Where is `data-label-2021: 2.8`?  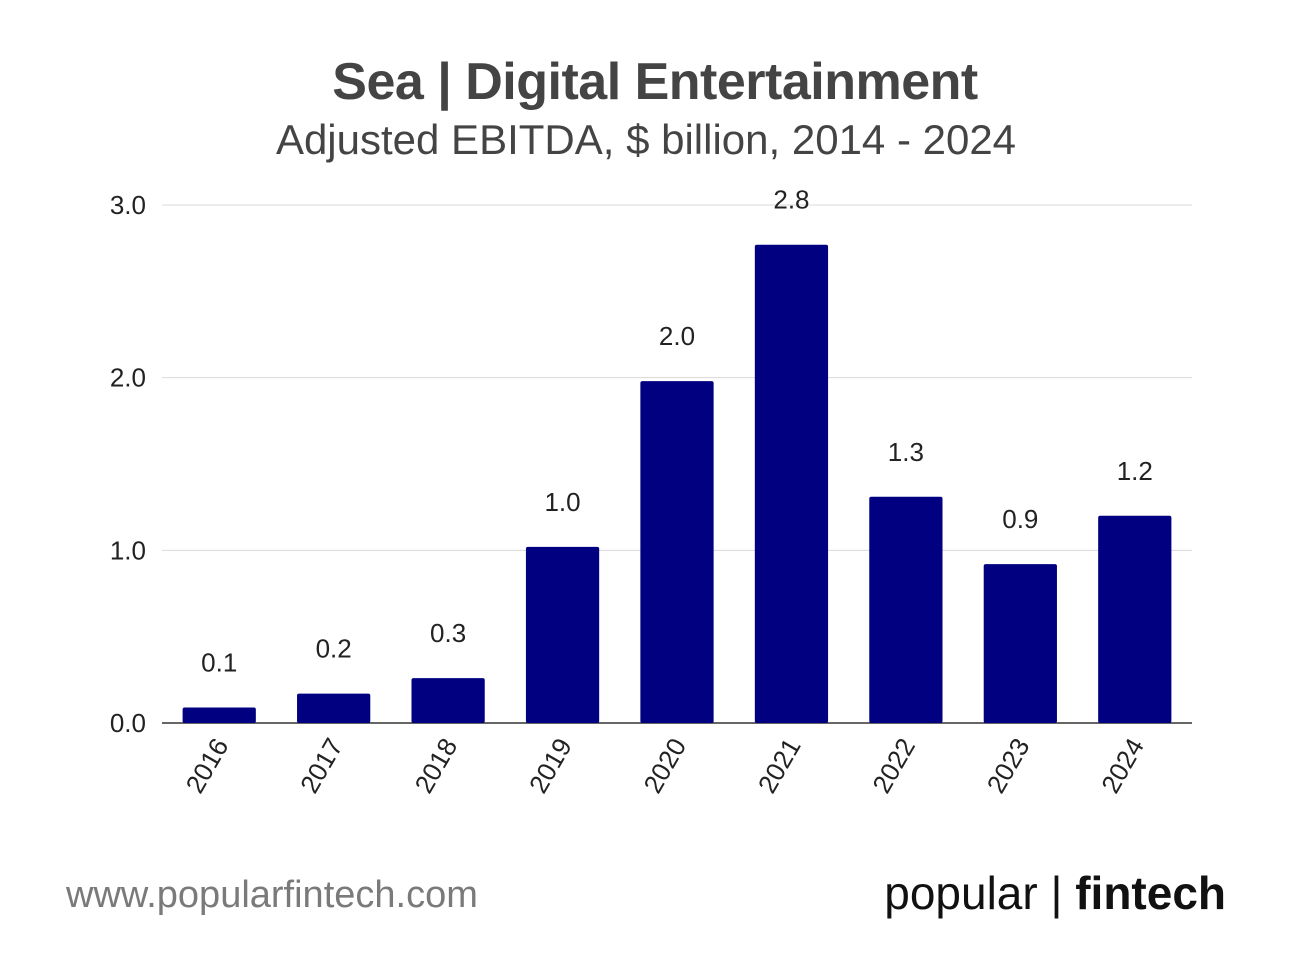
data-label-2021: 2.8 is located at coordinates (791, 200).